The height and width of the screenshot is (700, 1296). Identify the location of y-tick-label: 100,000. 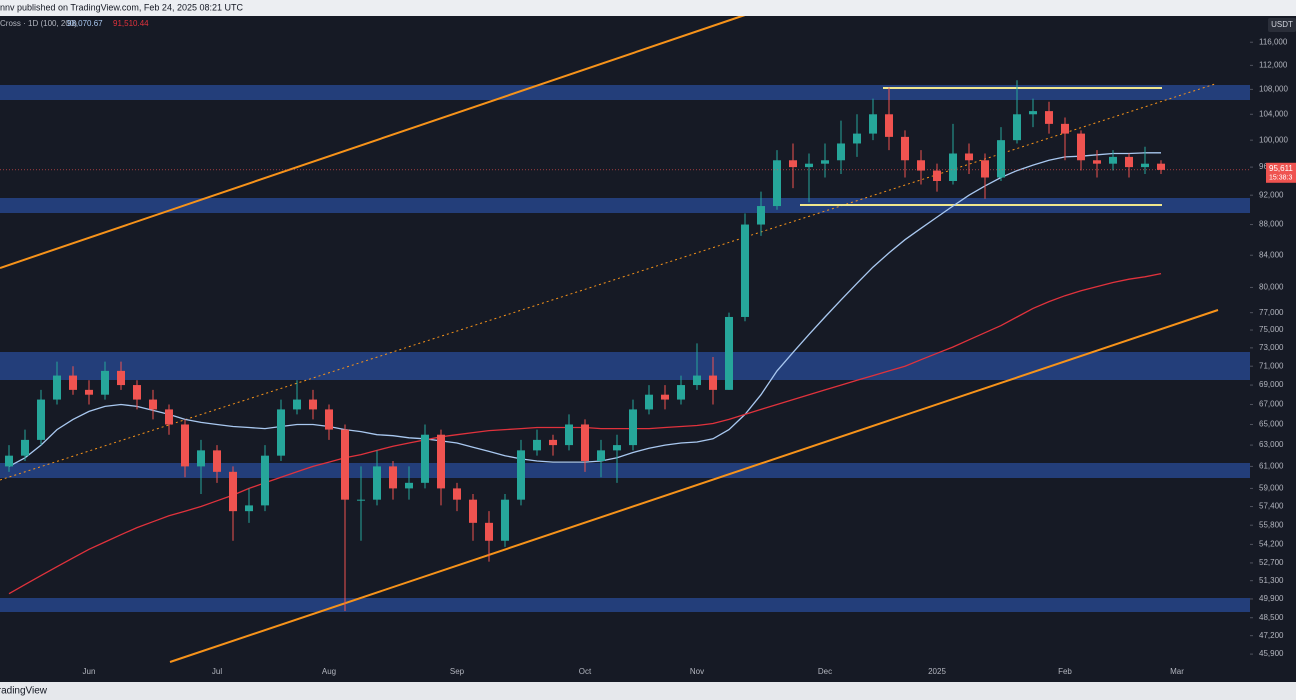
(1273, 139).